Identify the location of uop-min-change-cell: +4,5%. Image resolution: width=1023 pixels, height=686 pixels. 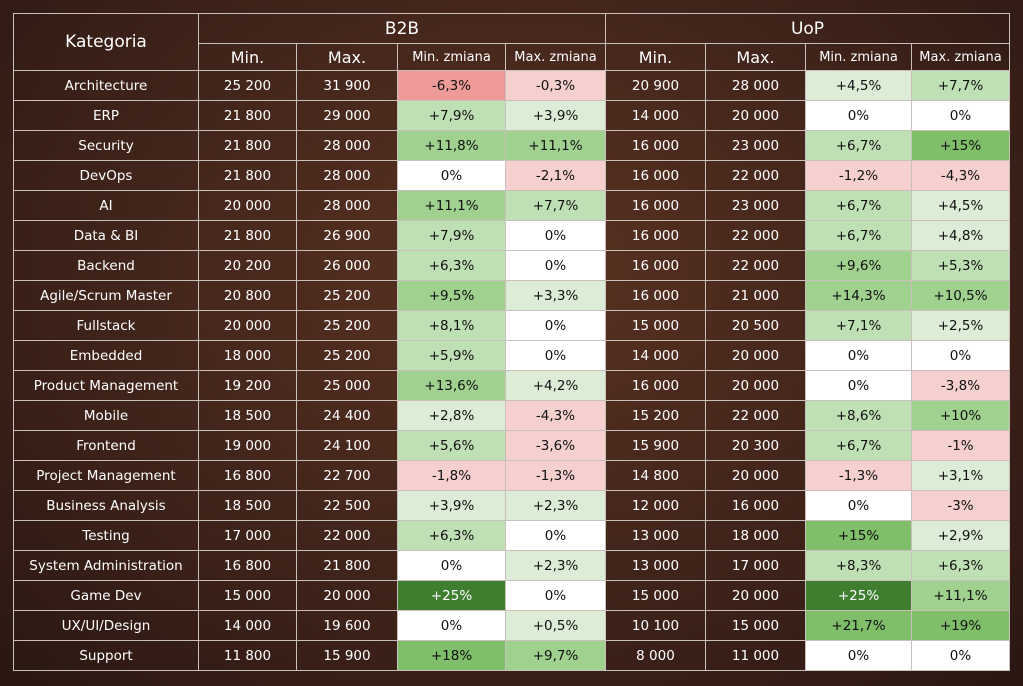
(858, 85).